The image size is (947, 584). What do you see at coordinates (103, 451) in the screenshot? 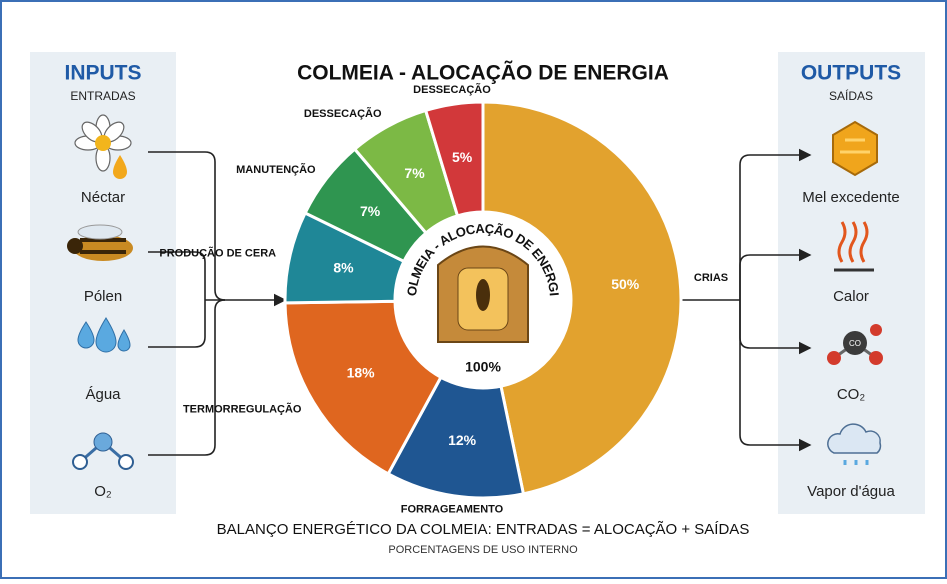
I see `o2-icon` at bounding box center [103, 451].